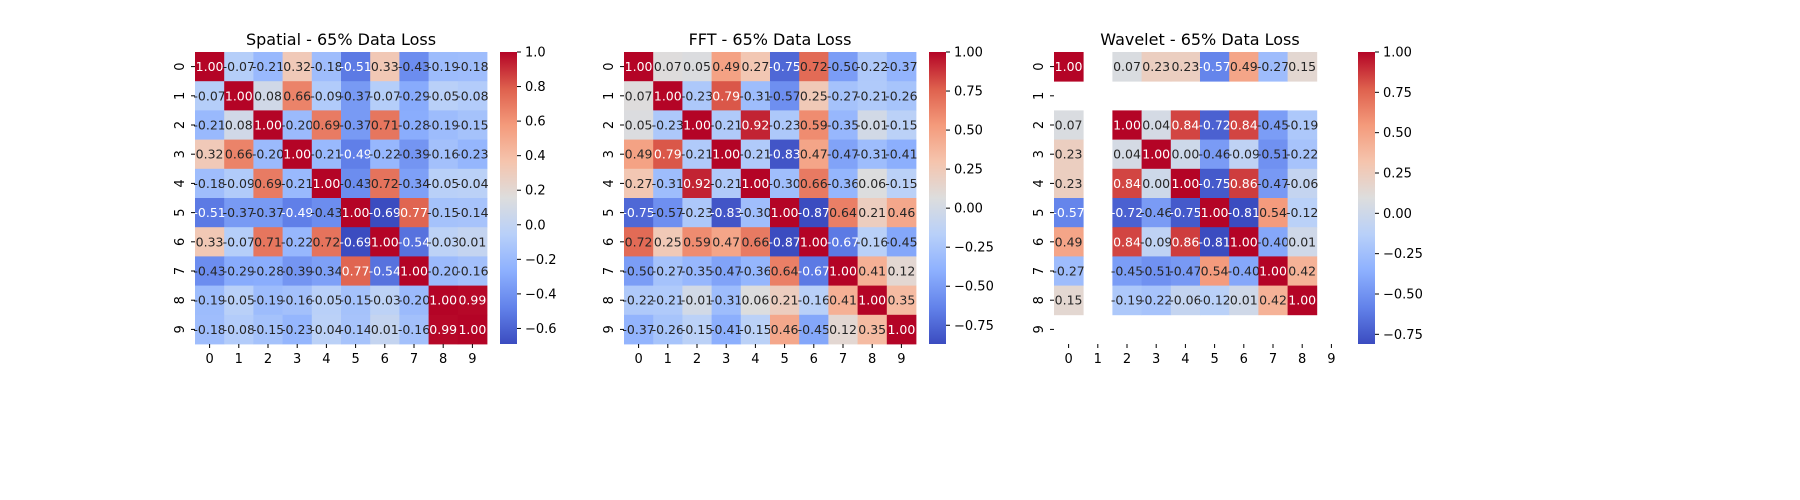 This screenshot has width=1800, height=500. What do you see at coordinates (326, 271) in the screenshot?
I see `cell-value-label: -0.34` at bounding box center [326, 271].